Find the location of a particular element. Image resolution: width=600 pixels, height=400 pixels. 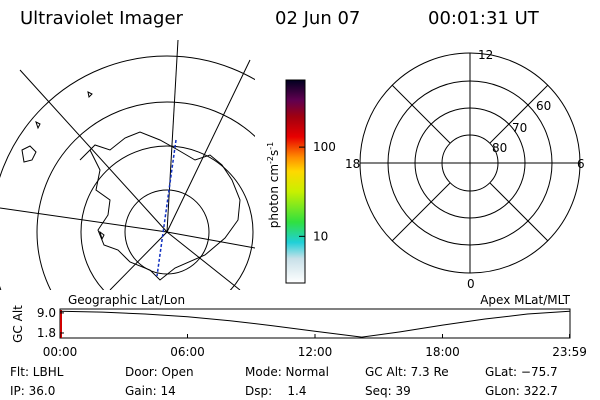

info-field: GC Alt: 7.3 Re is located at coordinates (407, 372).